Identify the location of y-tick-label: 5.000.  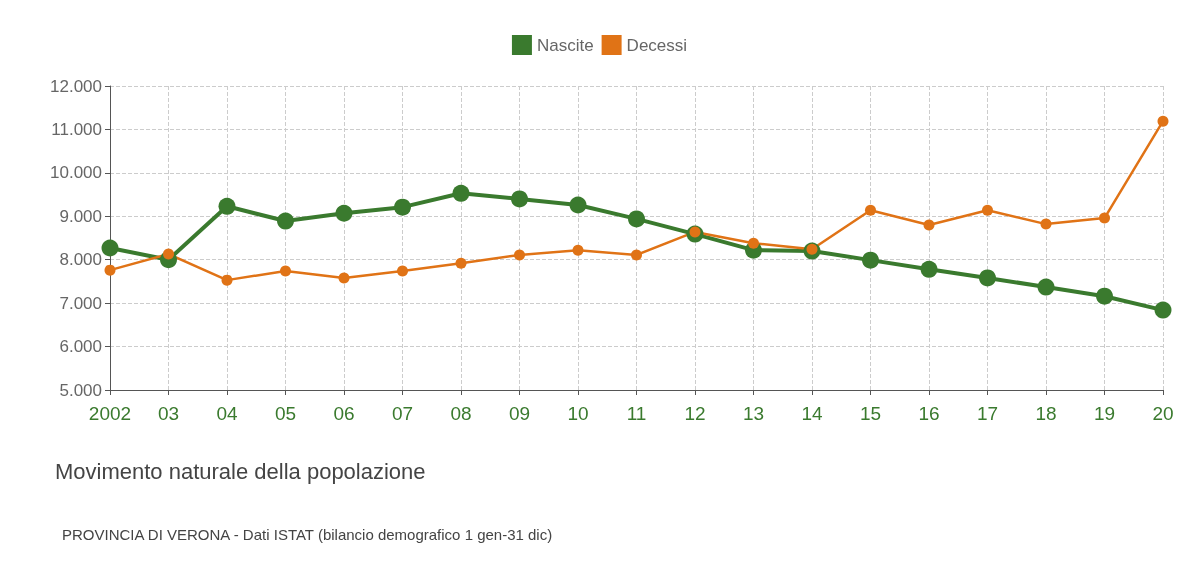
(80, 390).